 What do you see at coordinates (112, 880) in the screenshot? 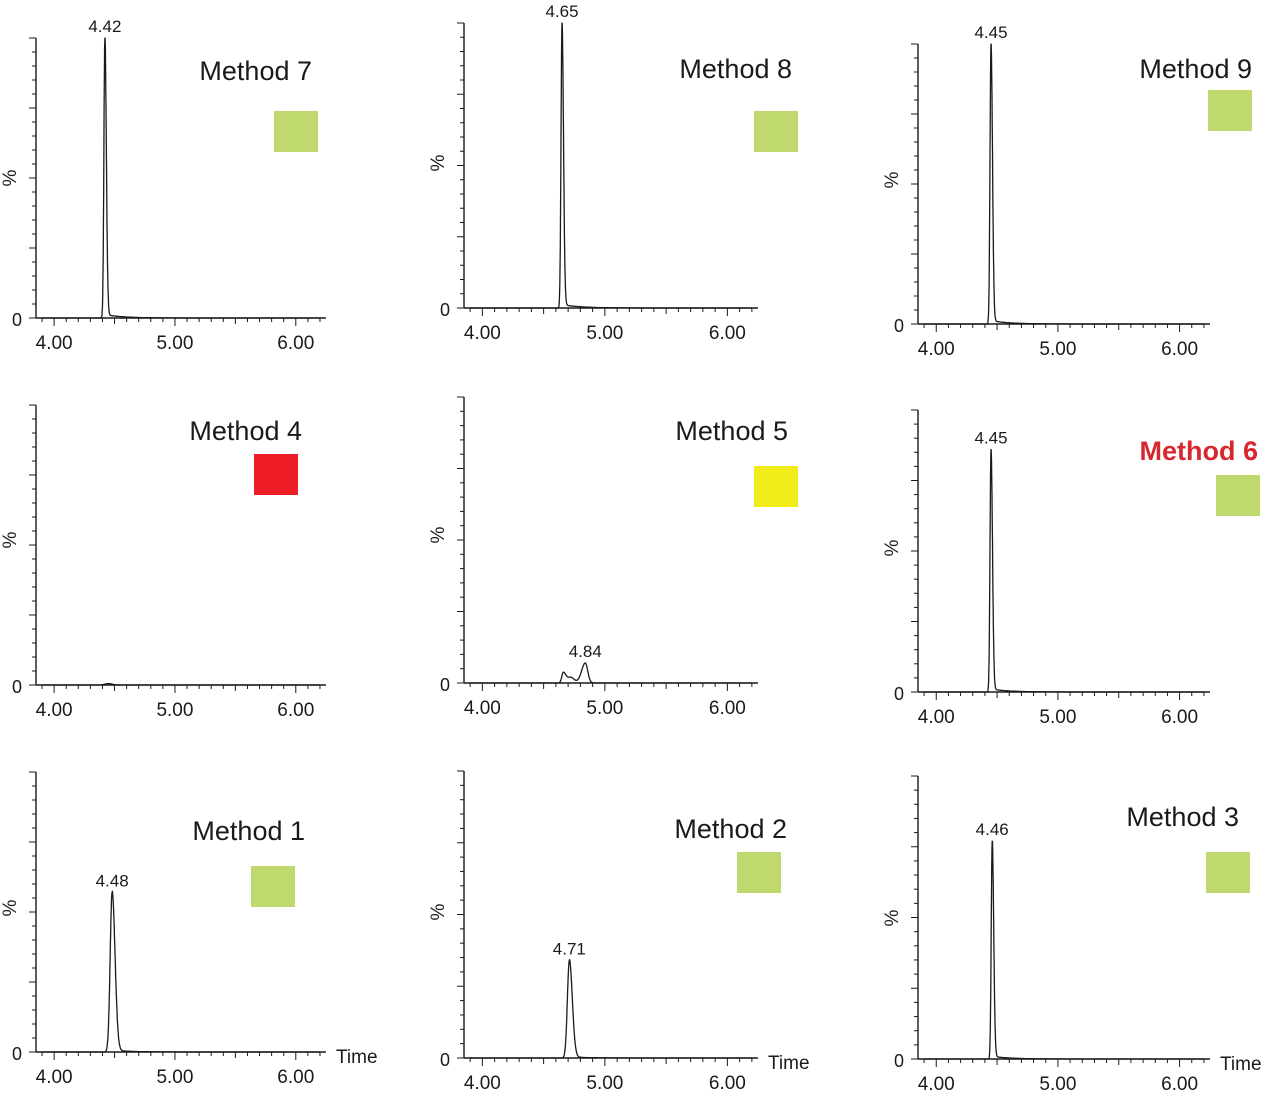
I see `peak-label: 4.48` at bounding box center [112, 880].